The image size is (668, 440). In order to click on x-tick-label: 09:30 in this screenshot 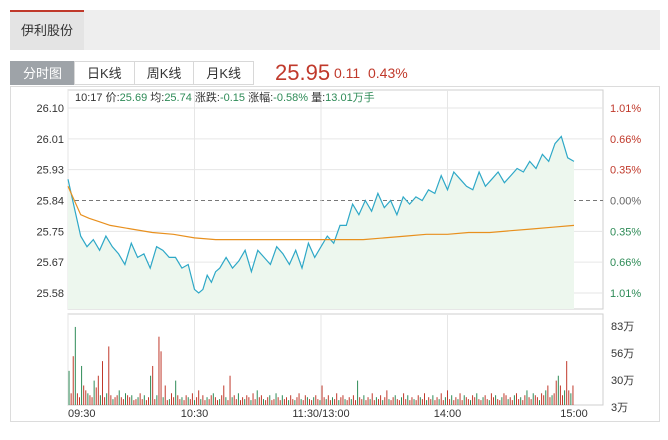, I will do `click(82, 414)`.